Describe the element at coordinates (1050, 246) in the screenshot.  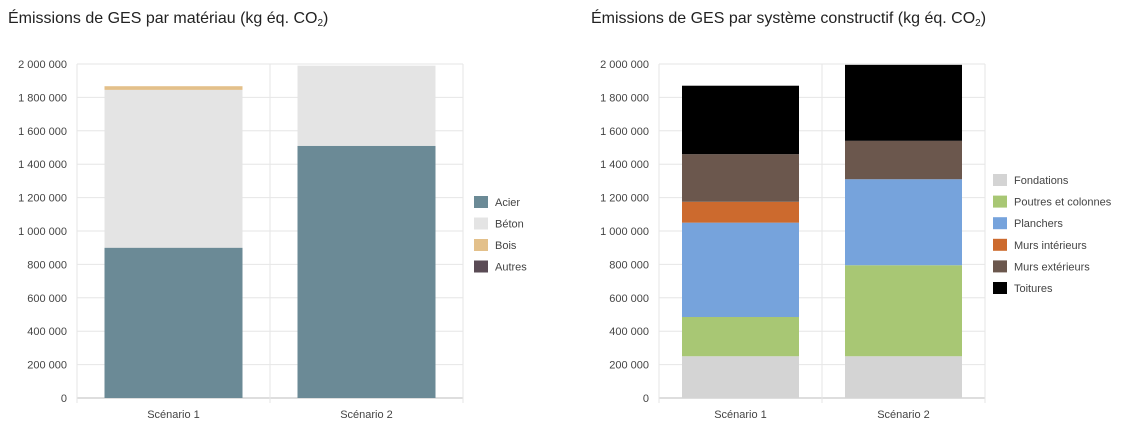
I see `systems-legend-label: Murs intérieurs` at that location.